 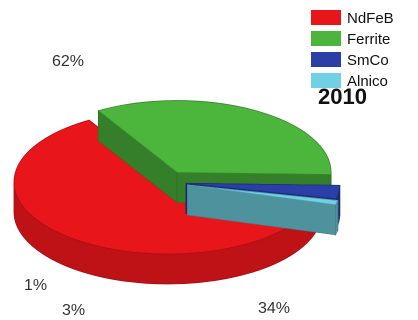 I want to click on slice-alnico, so click(x=263, y=210).